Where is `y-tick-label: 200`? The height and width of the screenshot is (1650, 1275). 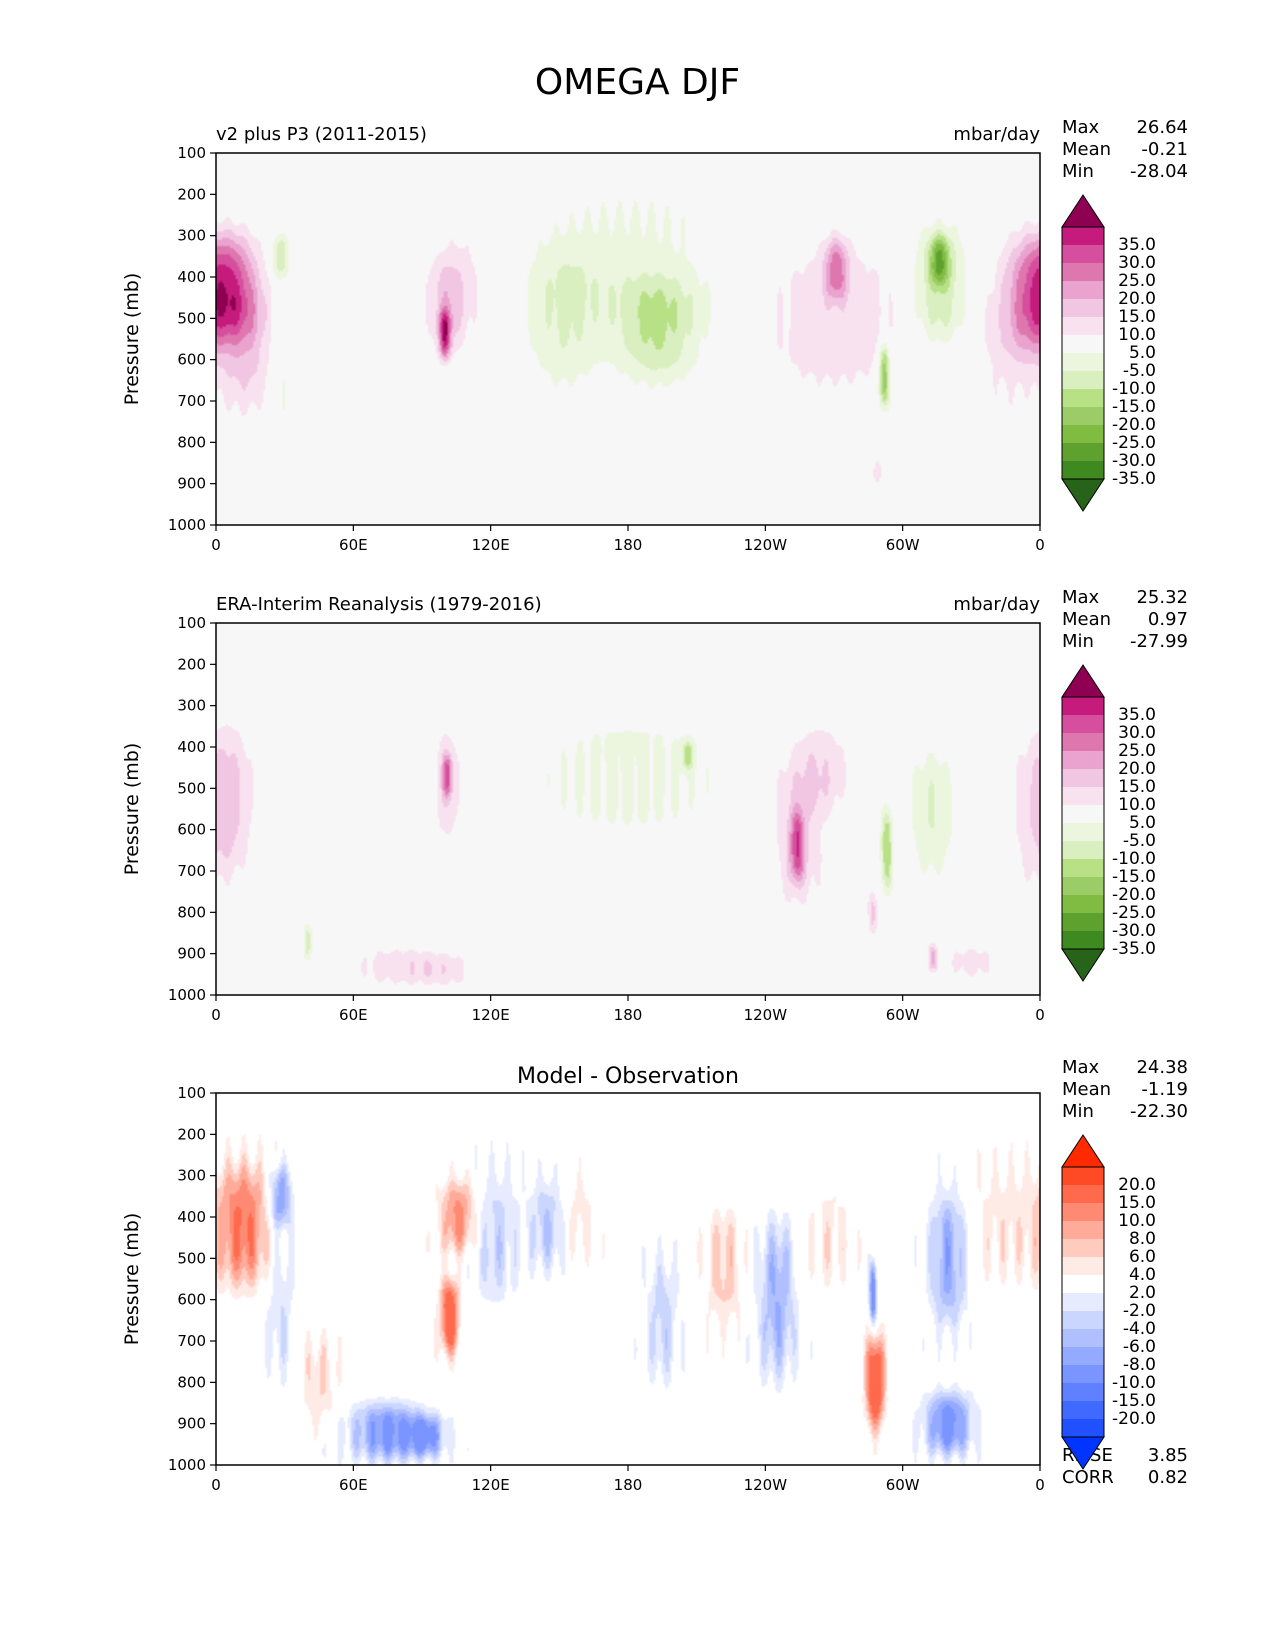 y-tick-label: 200 is located at coordinates (191, 194).